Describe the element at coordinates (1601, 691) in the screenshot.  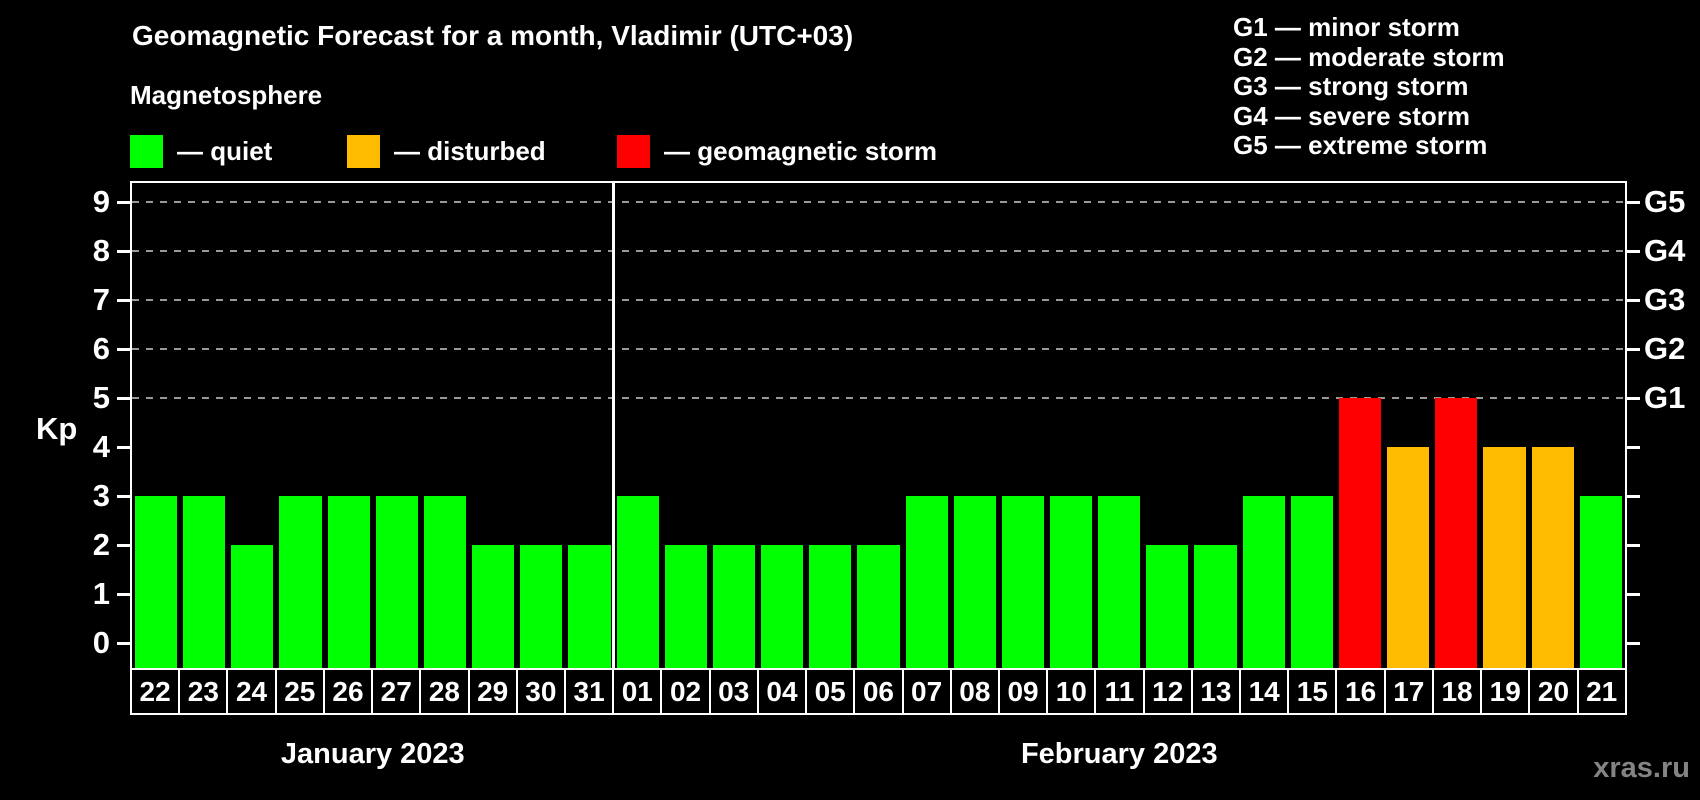
I see `day-label-21: 21` at that location.